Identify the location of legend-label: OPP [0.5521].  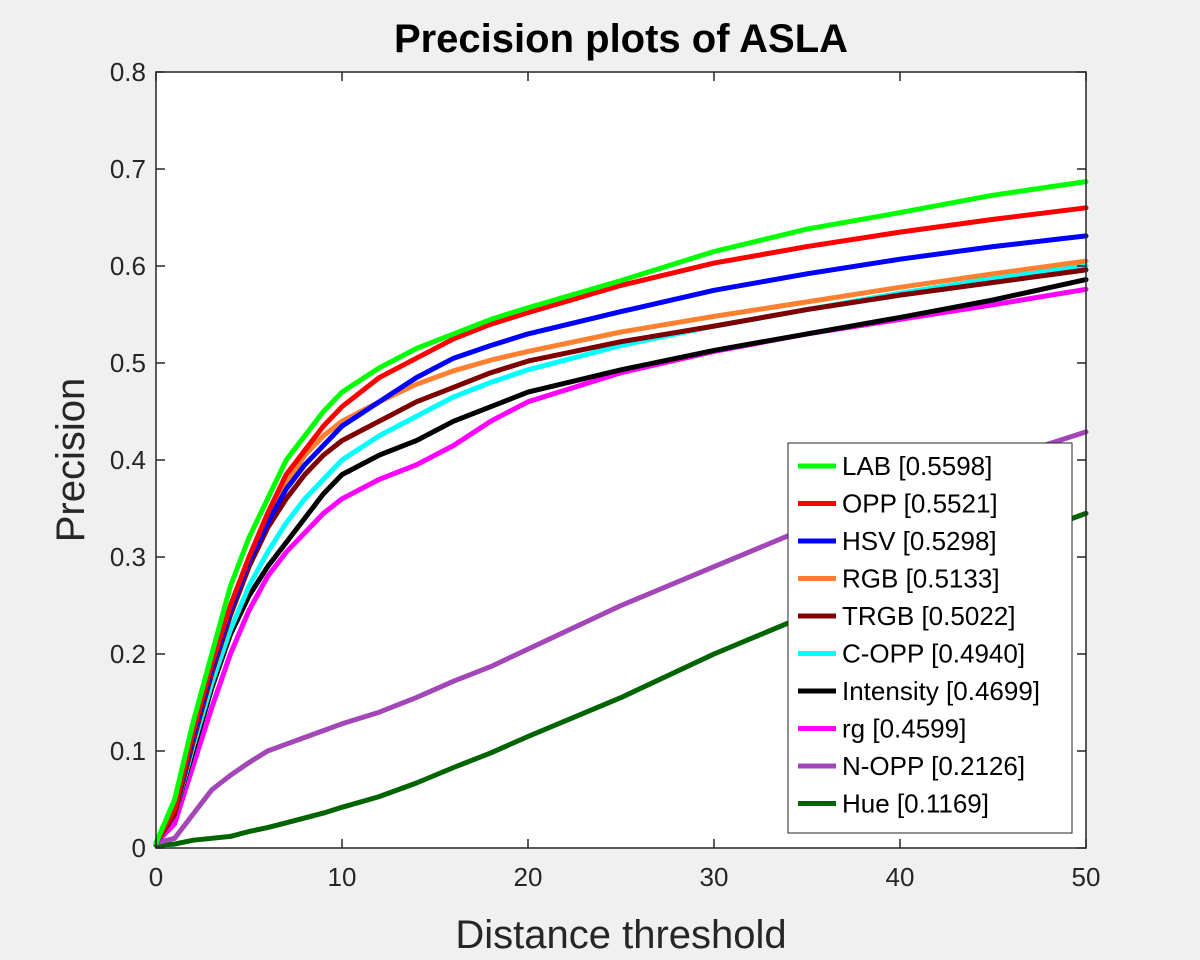
(920, 504).